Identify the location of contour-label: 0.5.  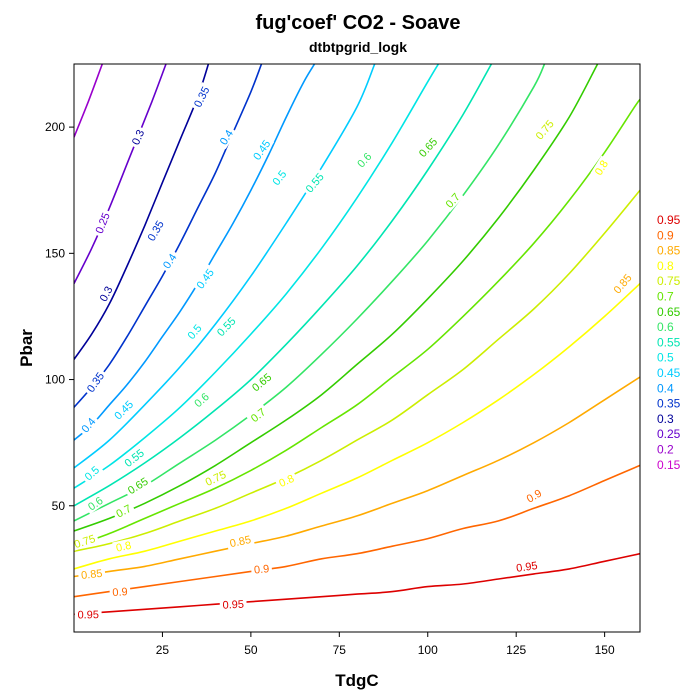
(279, 177).